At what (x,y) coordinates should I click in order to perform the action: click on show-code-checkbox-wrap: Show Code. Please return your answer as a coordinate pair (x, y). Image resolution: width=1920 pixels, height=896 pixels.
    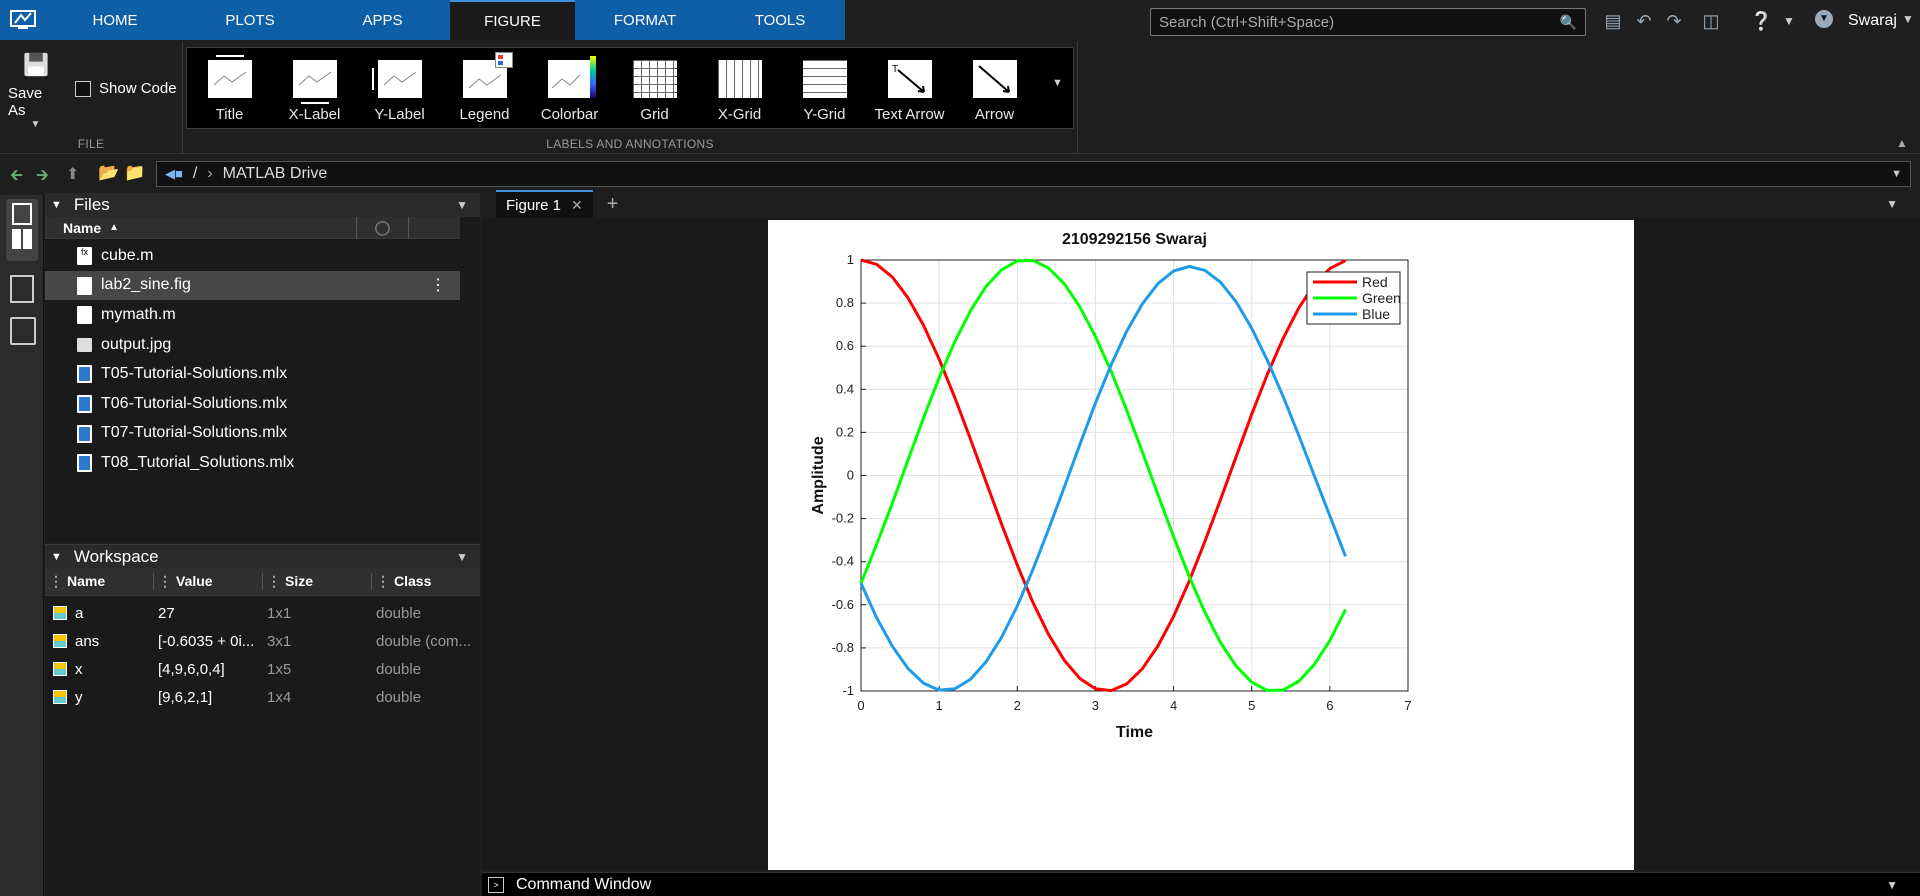
    Looking at the image, I should click on (126, 88).